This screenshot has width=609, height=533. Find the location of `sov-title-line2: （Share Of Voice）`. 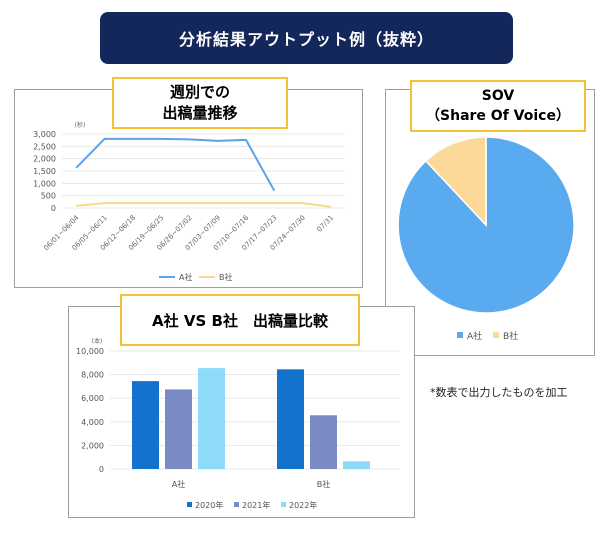

sov-title-line2: （Share Of Voice） is located at coordinates (498, 116).